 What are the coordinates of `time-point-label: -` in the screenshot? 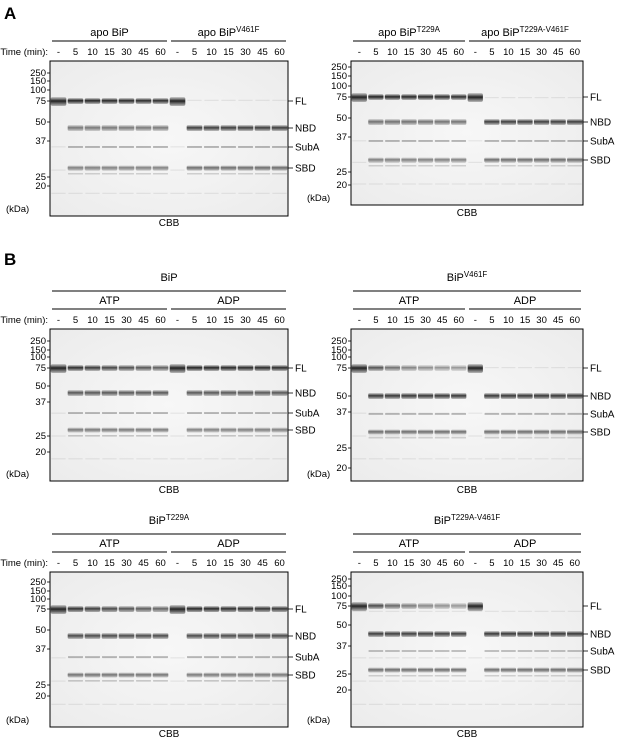 It's located at (58, 52).